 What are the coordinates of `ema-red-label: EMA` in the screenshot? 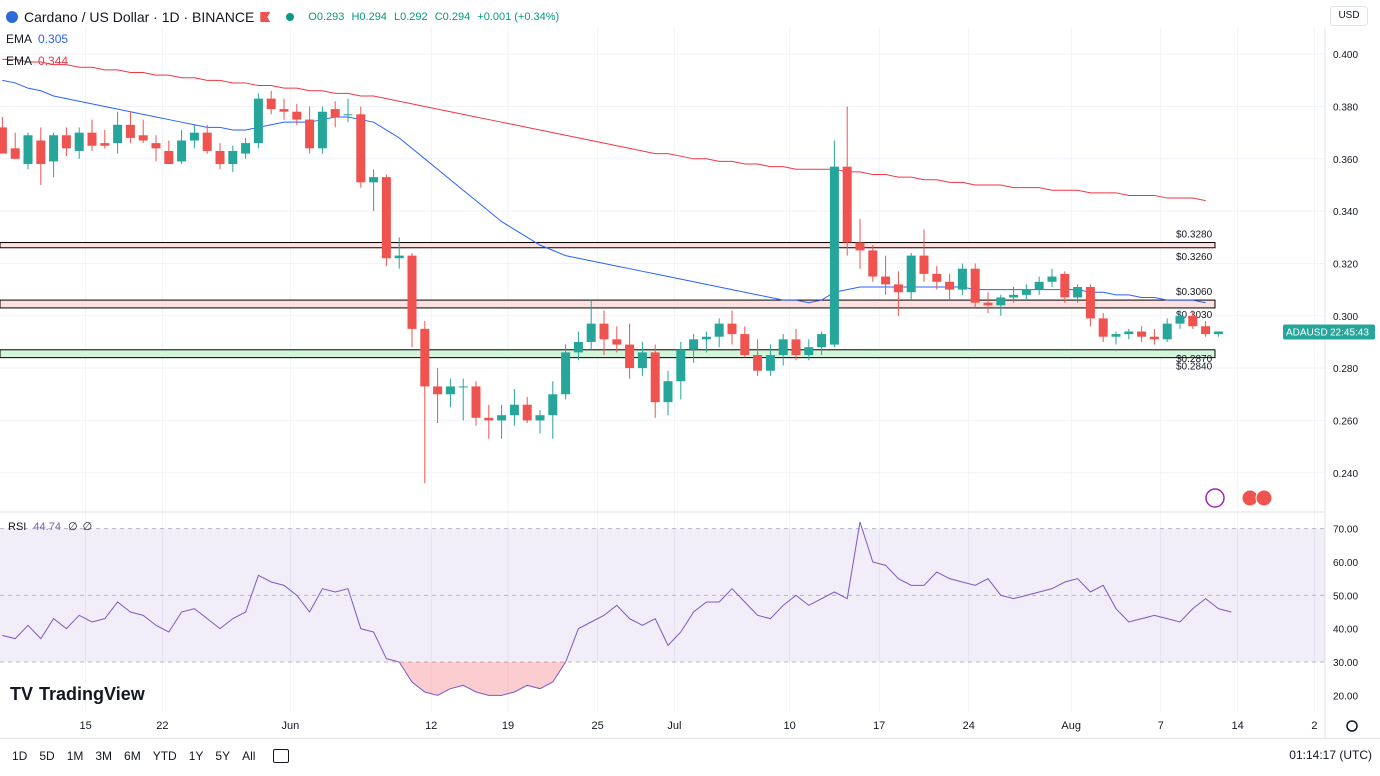 It's located at (19, 61).